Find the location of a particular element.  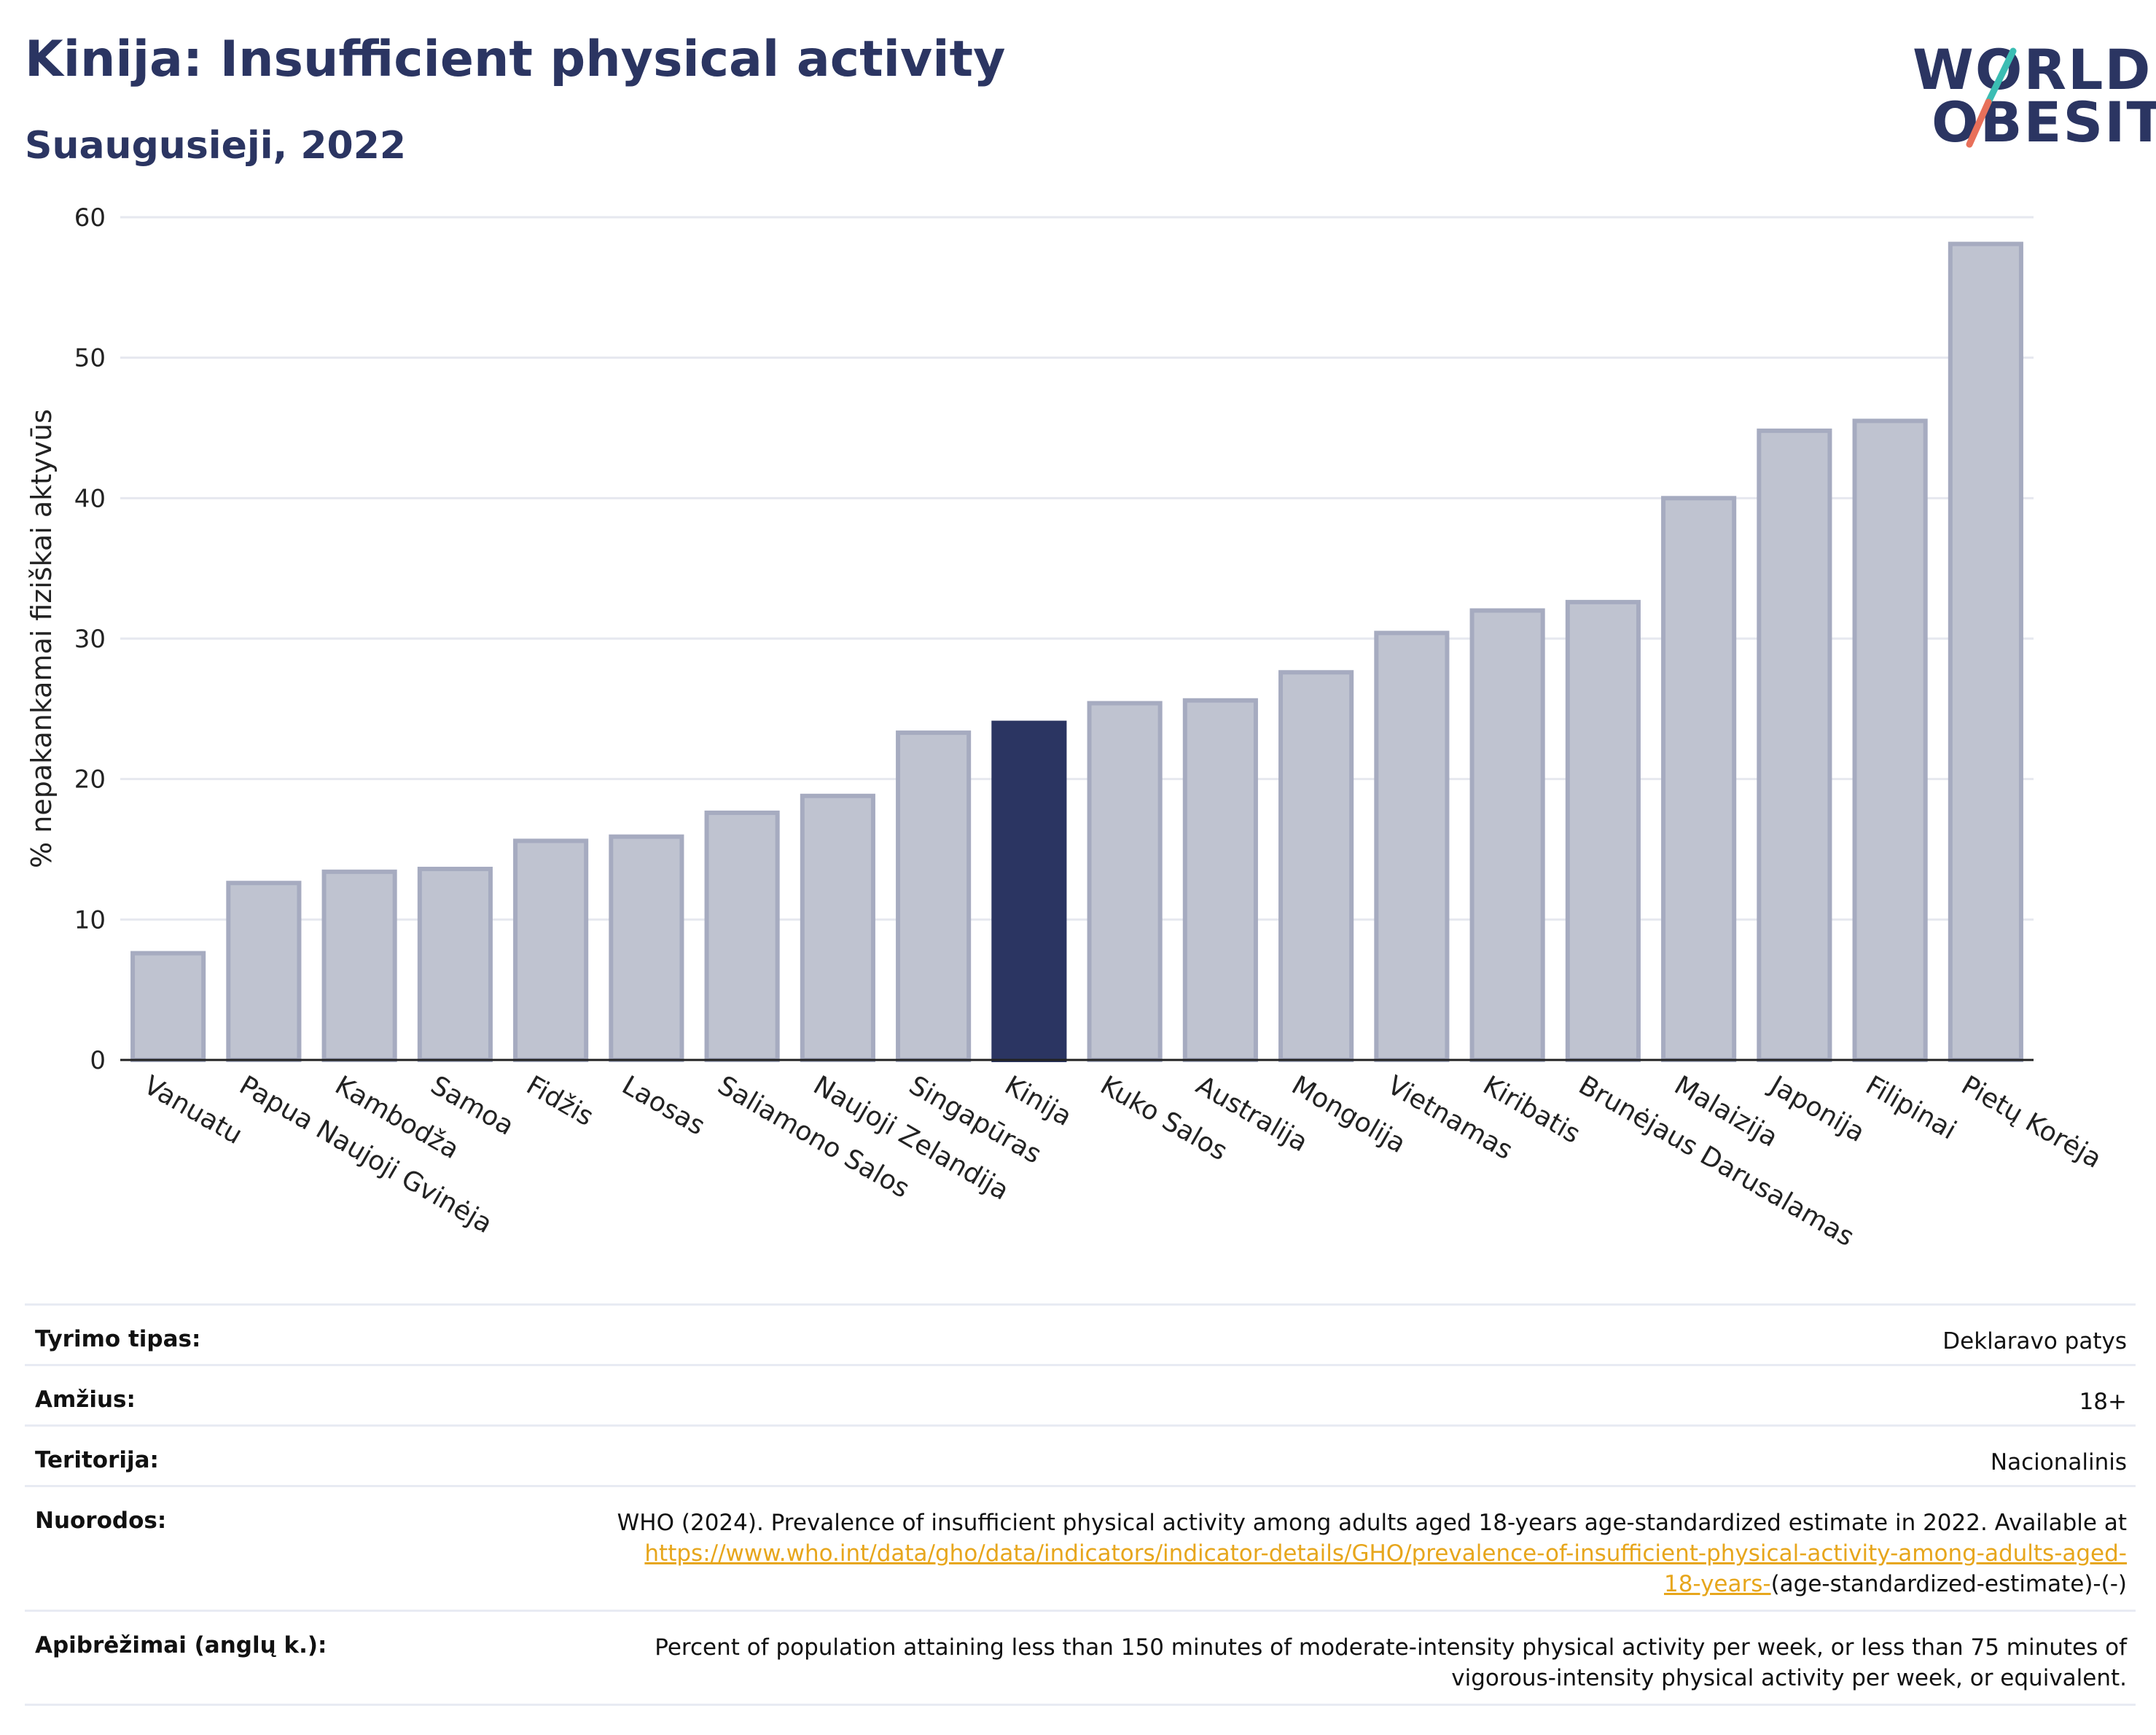

references-link-part-2: 18-years- is located at coordinates (1717, 1584).